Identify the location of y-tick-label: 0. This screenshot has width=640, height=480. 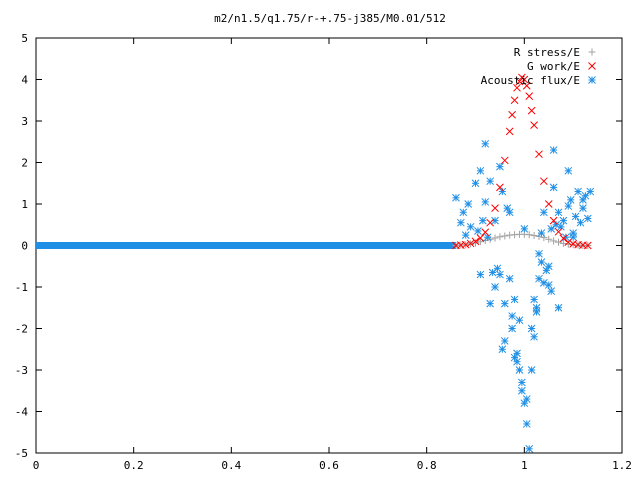
(24, 246).